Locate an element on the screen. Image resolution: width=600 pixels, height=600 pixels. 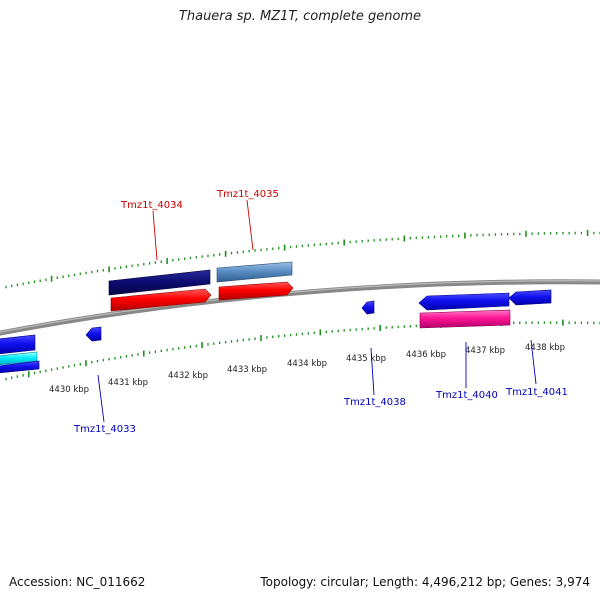
genome-backbone-highlight is located at coordinates (300, 306).